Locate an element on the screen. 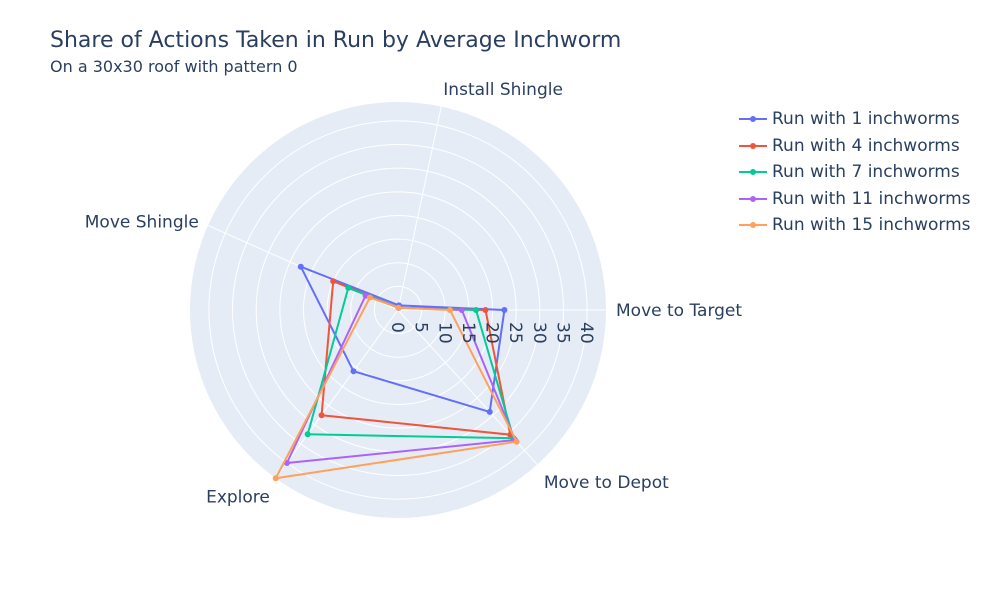 This screenshot has width=1000, height=600. legend-label: Run with 7 inchworms is located at coordinates (866, 172).